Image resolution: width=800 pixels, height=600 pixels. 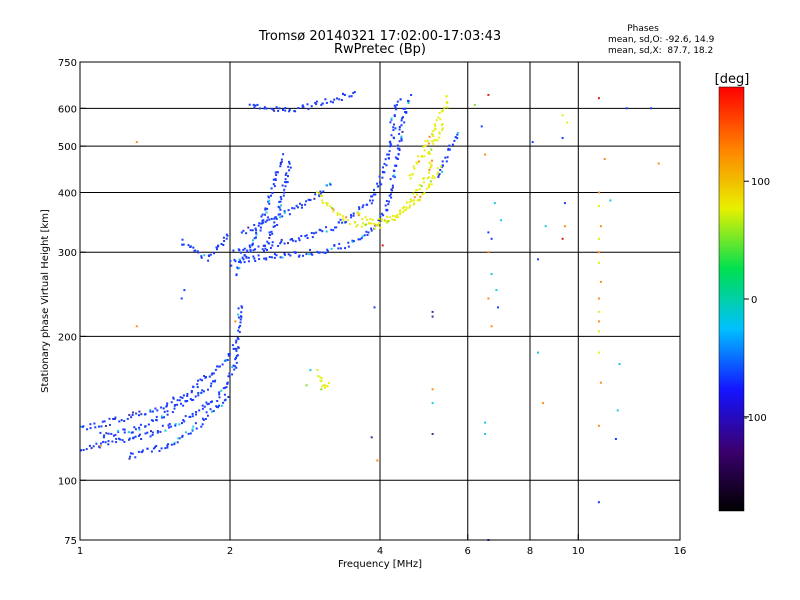 What do you see at coordinates (70, 541) in the screenshot?
I see `y-tick-label: 75` at bounding box center [70, 541].